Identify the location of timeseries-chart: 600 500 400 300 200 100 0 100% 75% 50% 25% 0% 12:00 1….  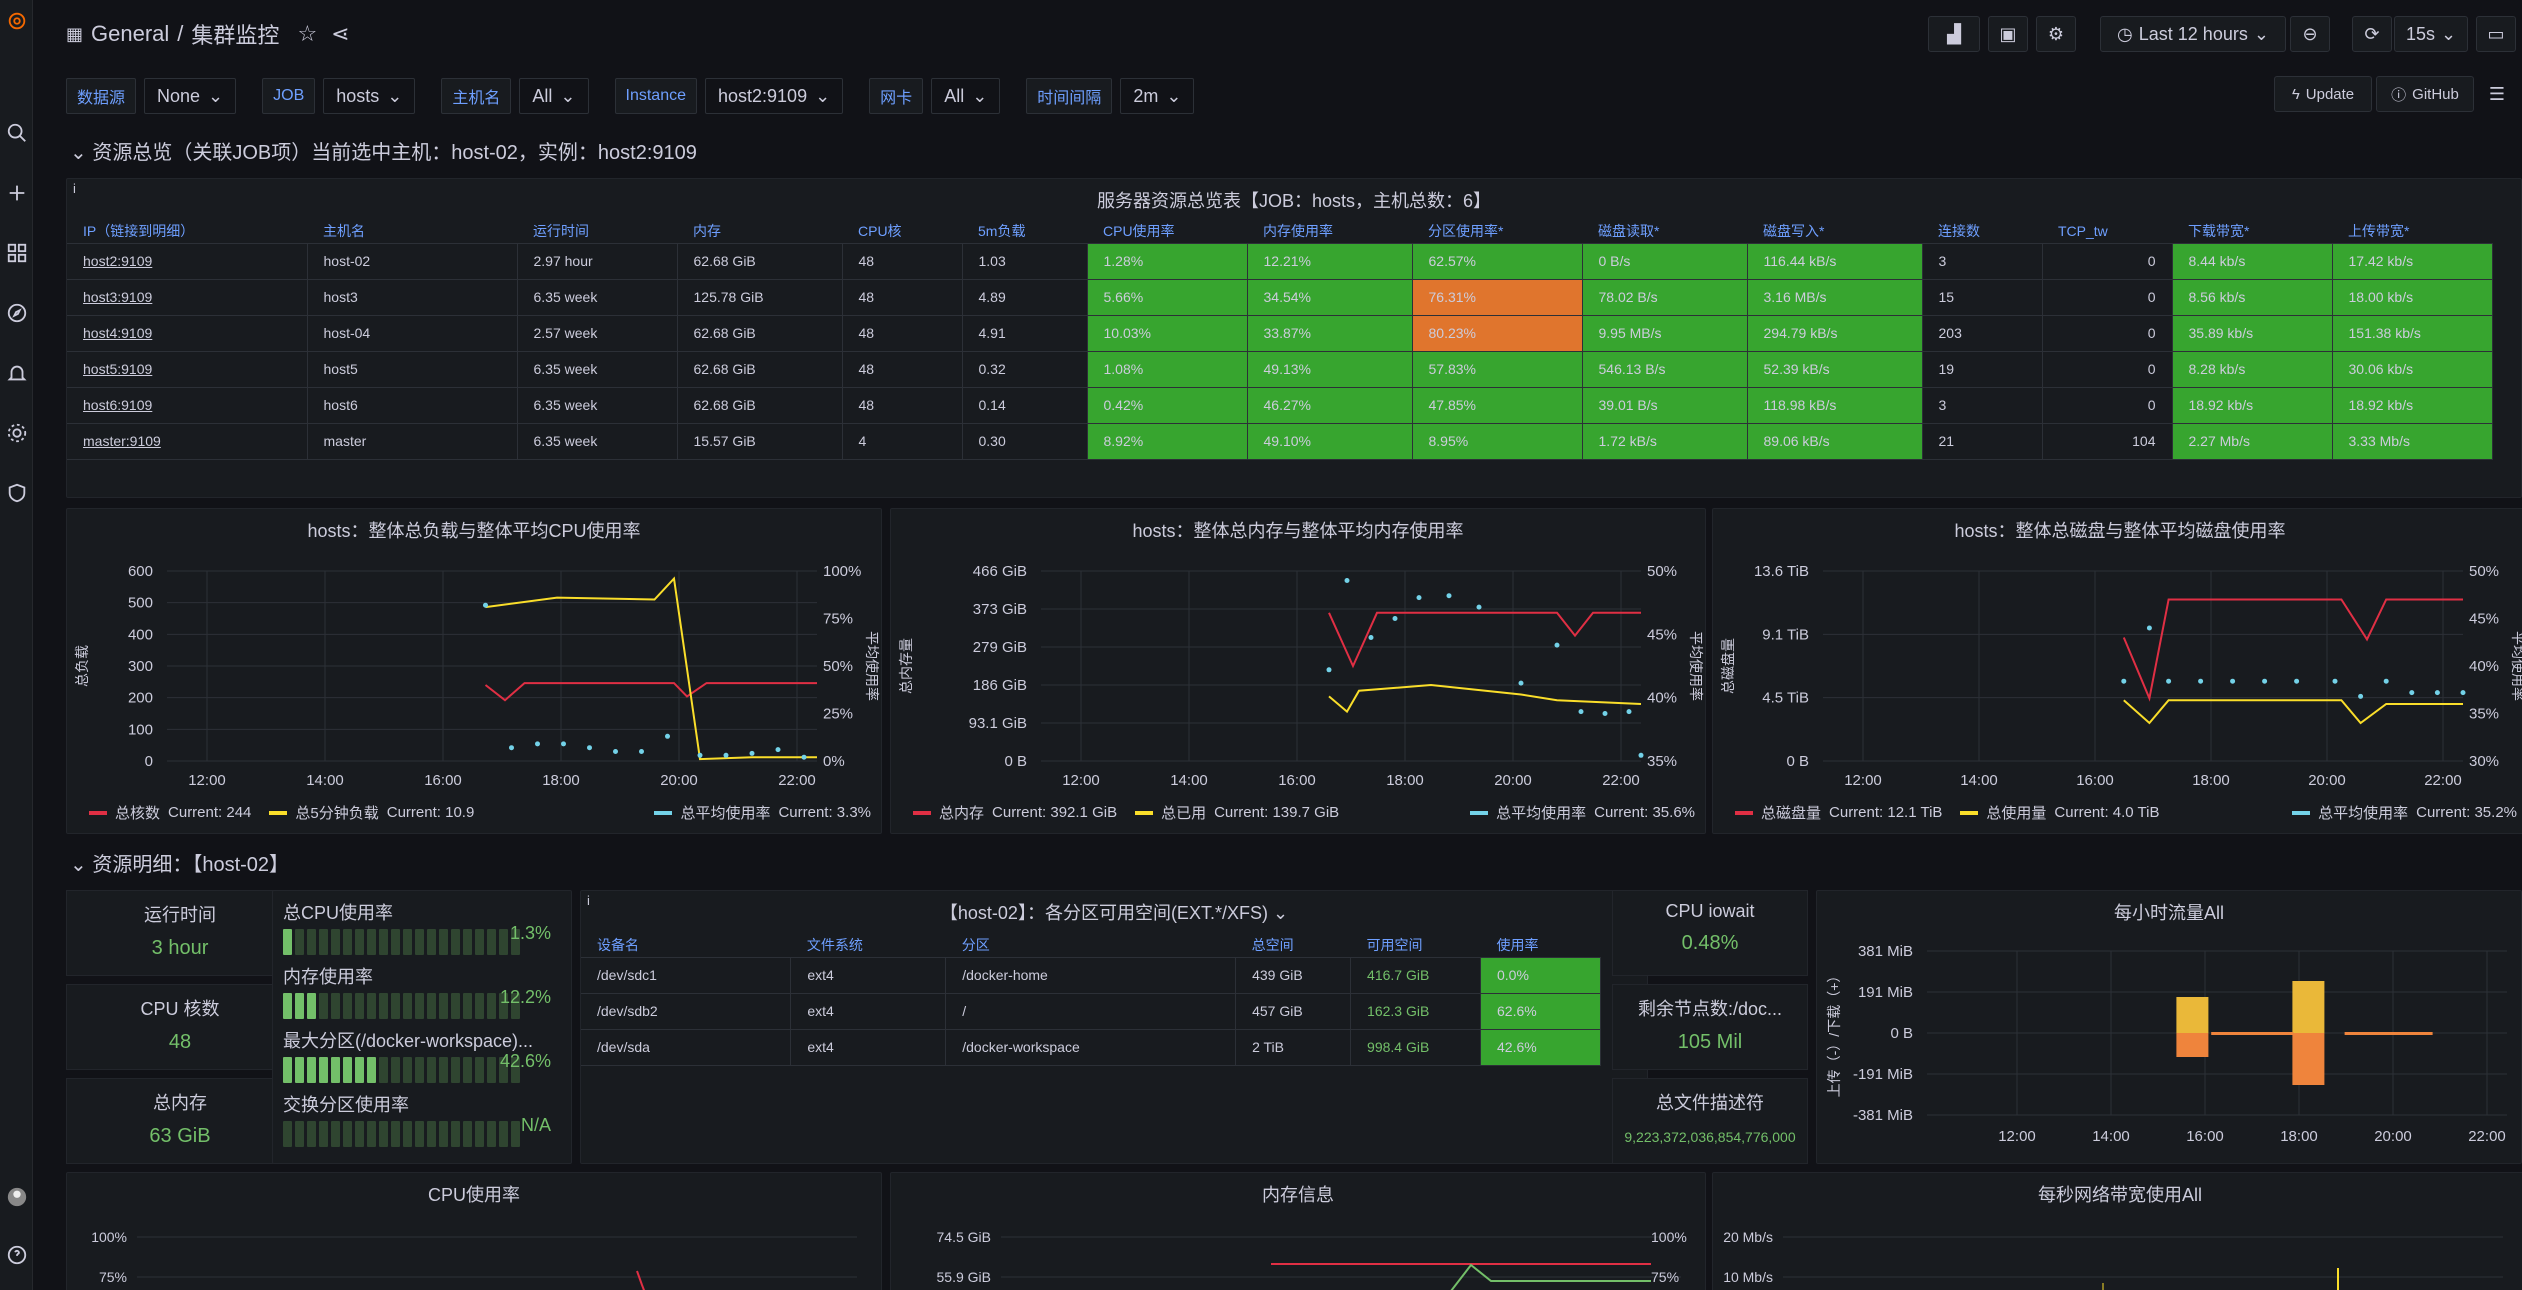
(477, 676).